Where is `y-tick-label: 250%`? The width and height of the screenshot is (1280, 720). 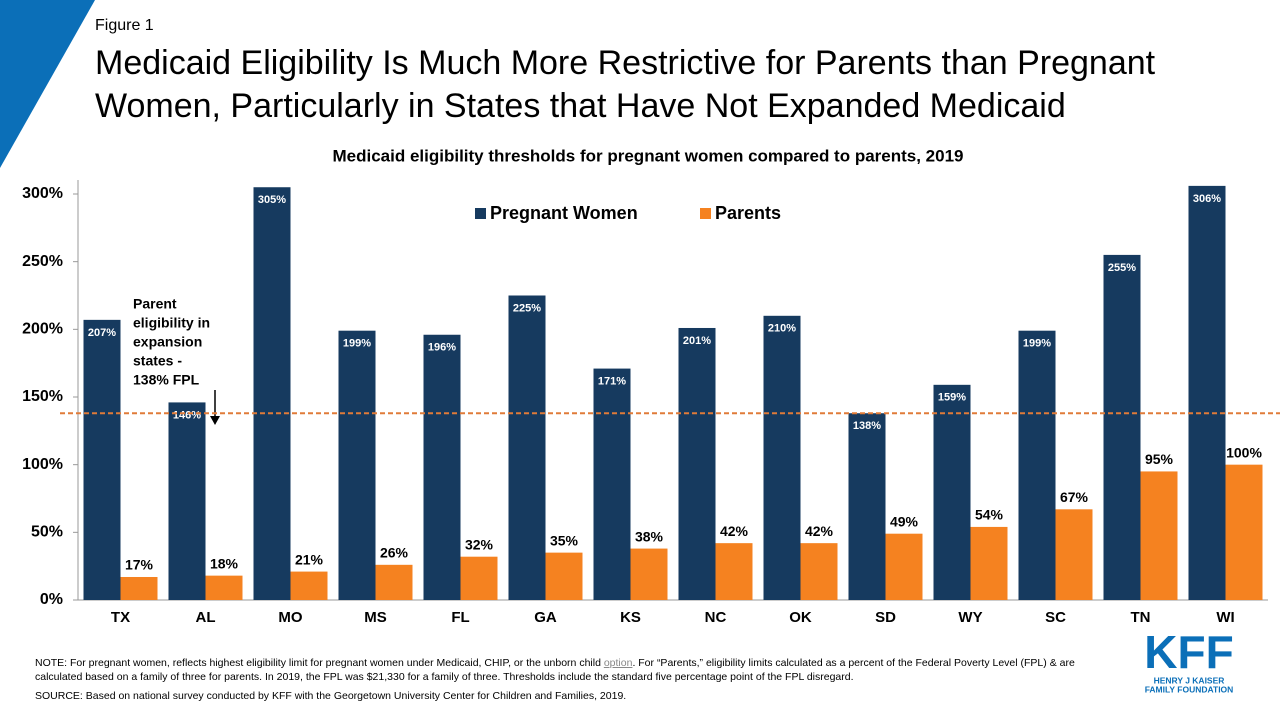 y-tick-label: 250% is located at coordinates (42, 261).